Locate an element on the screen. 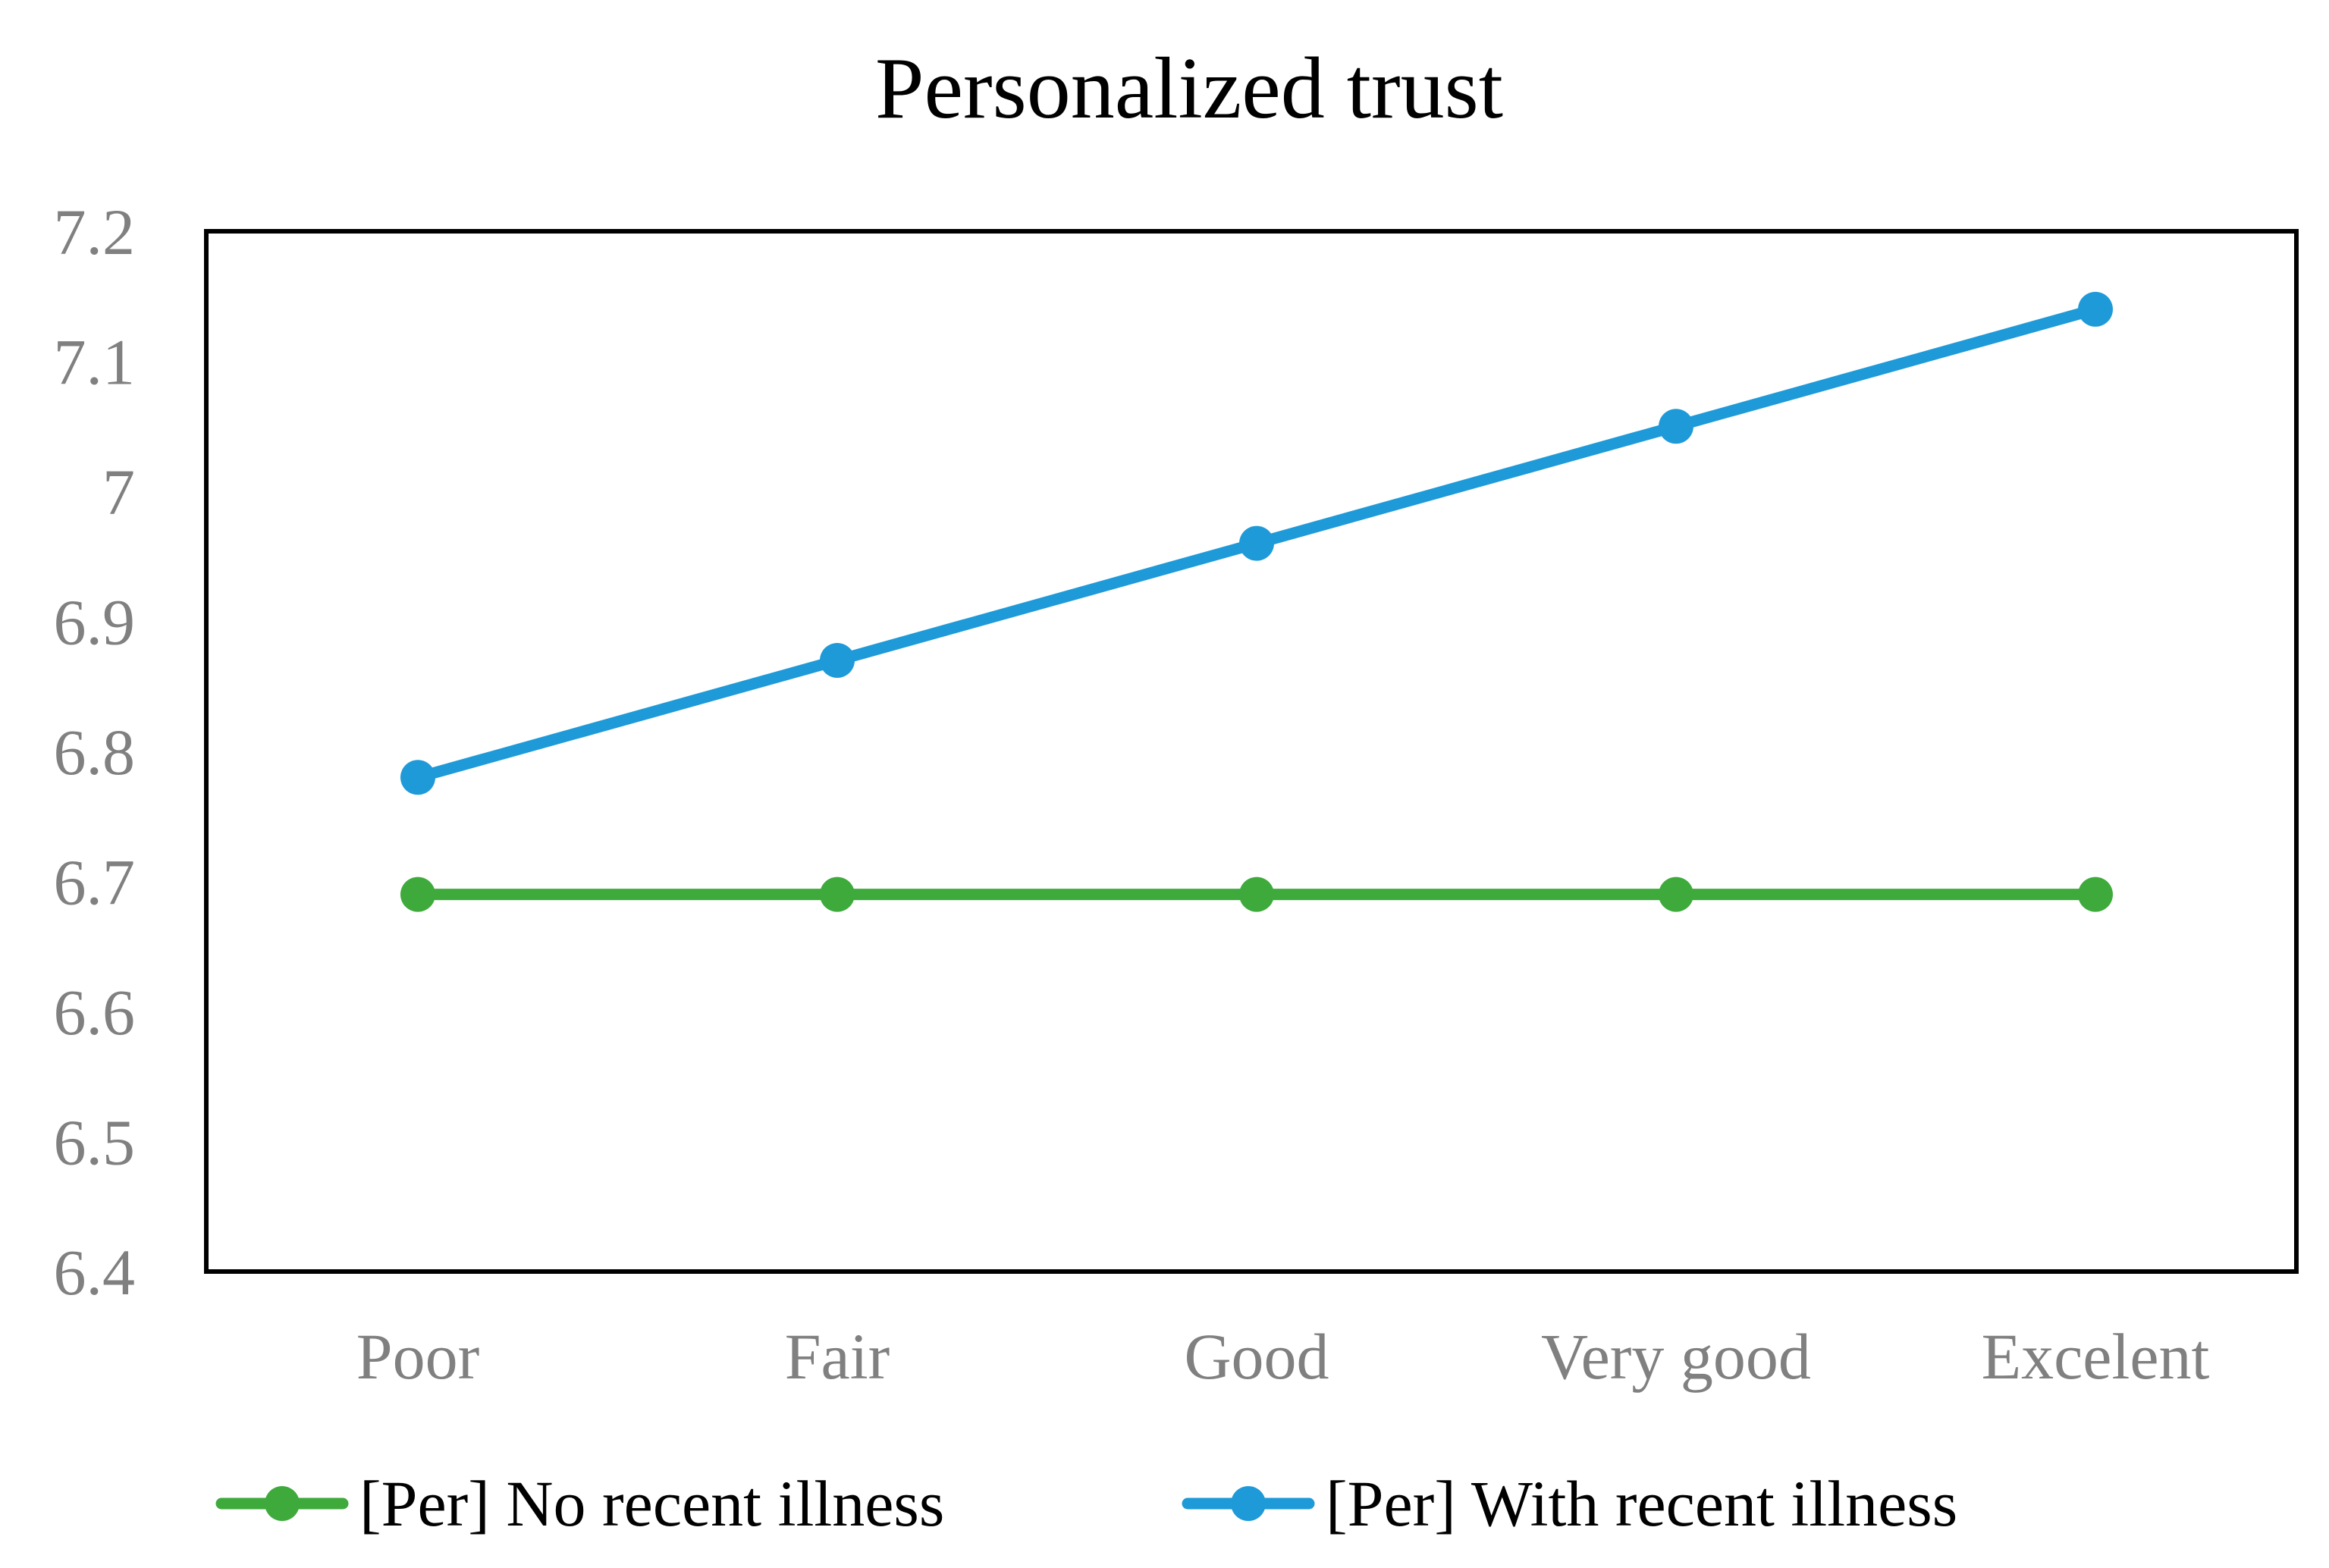  y-tick-label: 6.8 is located at coordinates (95, 753).